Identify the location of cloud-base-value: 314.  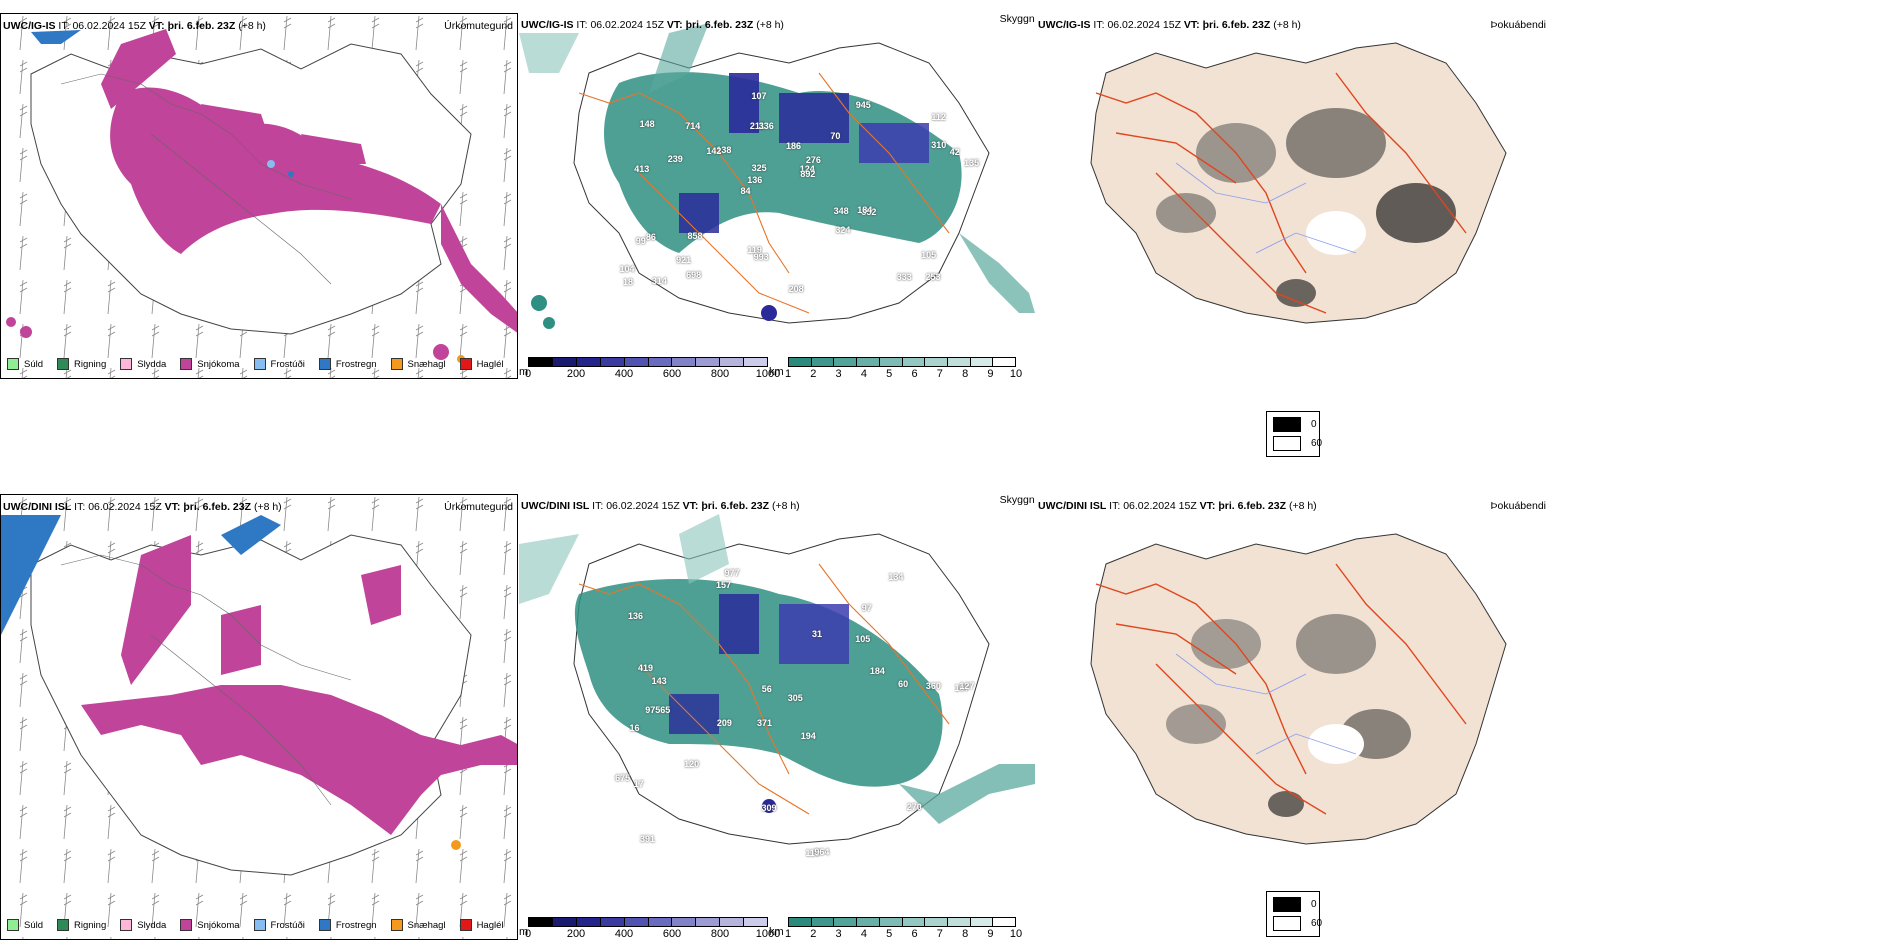
(659, 280).